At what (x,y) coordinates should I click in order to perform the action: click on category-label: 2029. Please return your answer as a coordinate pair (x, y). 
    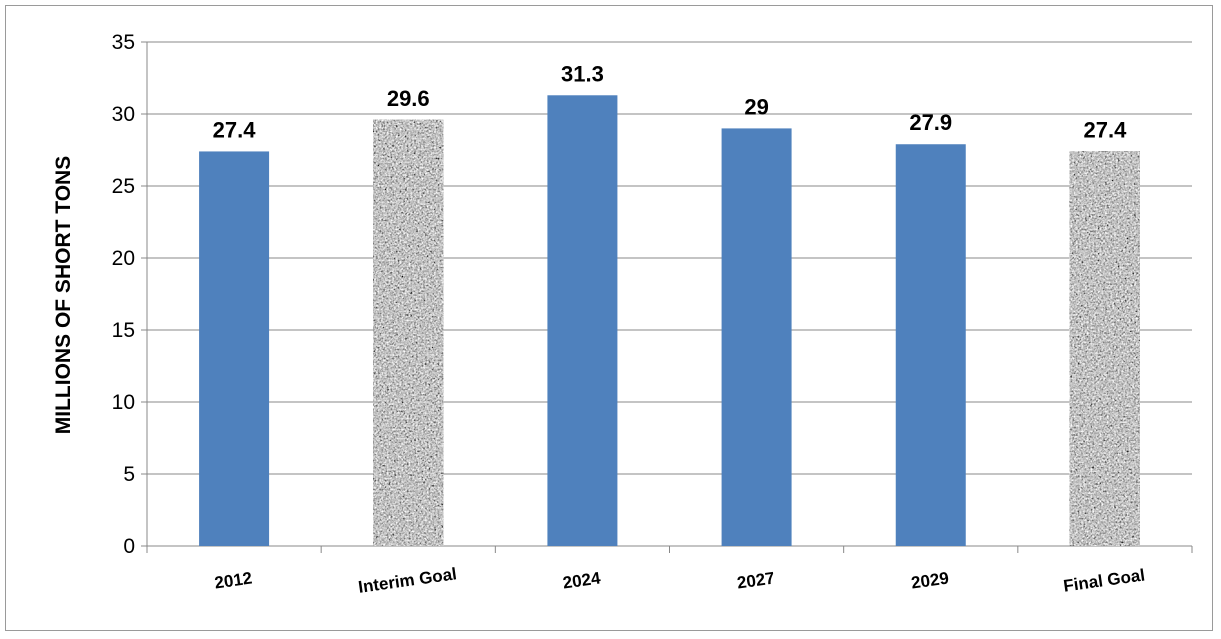
    Looking at the image, I should click on (930, 581).